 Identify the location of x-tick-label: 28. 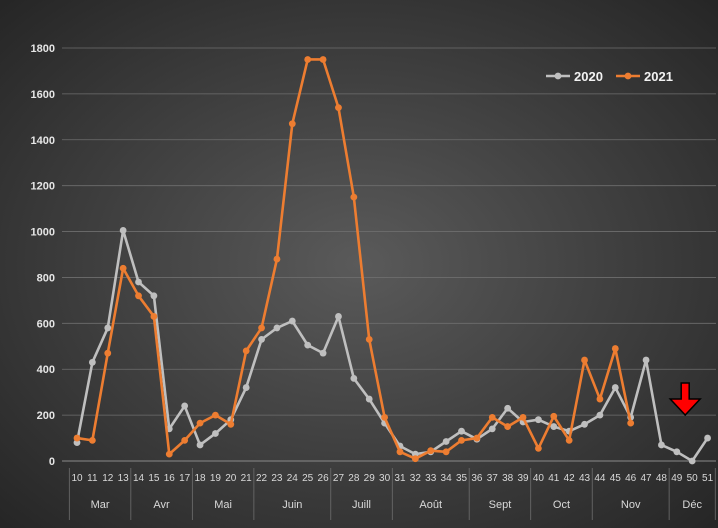
(354, 478).